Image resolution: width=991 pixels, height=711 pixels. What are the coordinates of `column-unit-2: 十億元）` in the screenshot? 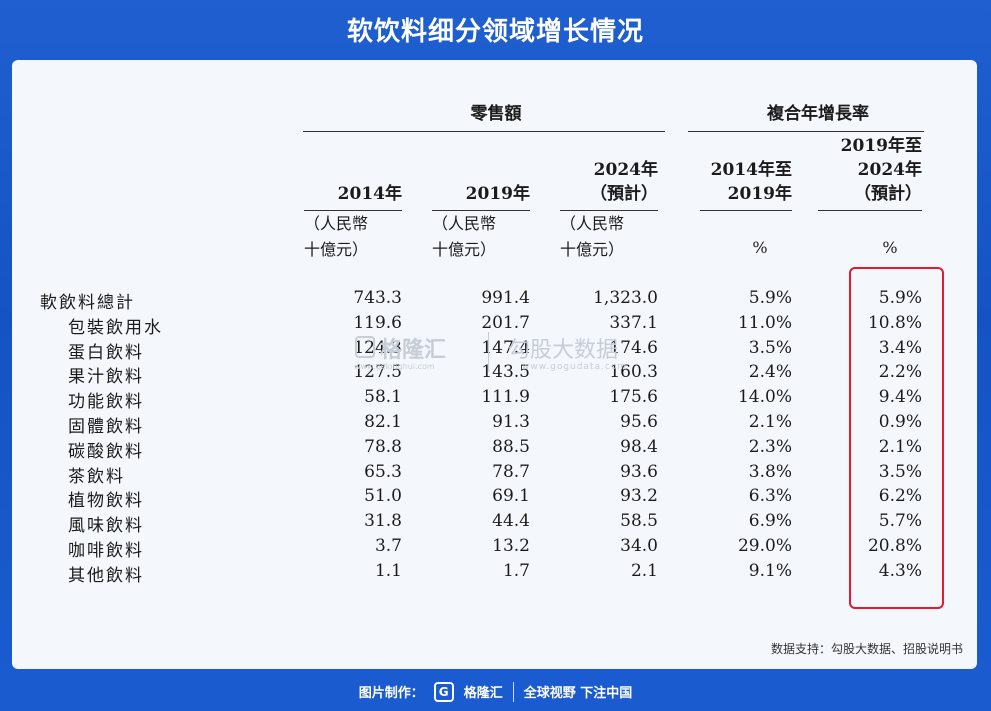 It's located at (464, 249).